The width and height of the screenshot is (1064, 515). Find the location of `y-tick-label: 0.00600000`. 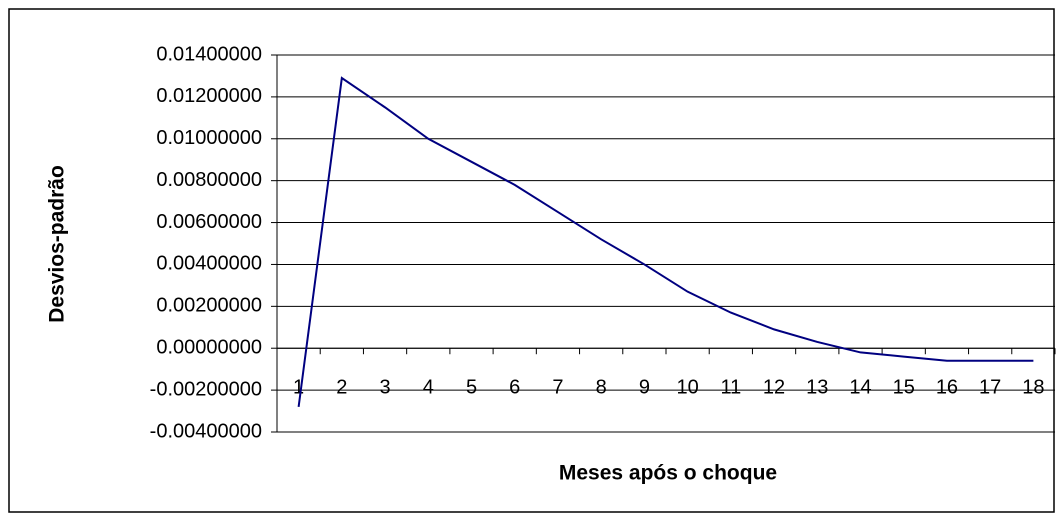

y-tick-label: 0.00600000 is located at coordinates (209, 222).